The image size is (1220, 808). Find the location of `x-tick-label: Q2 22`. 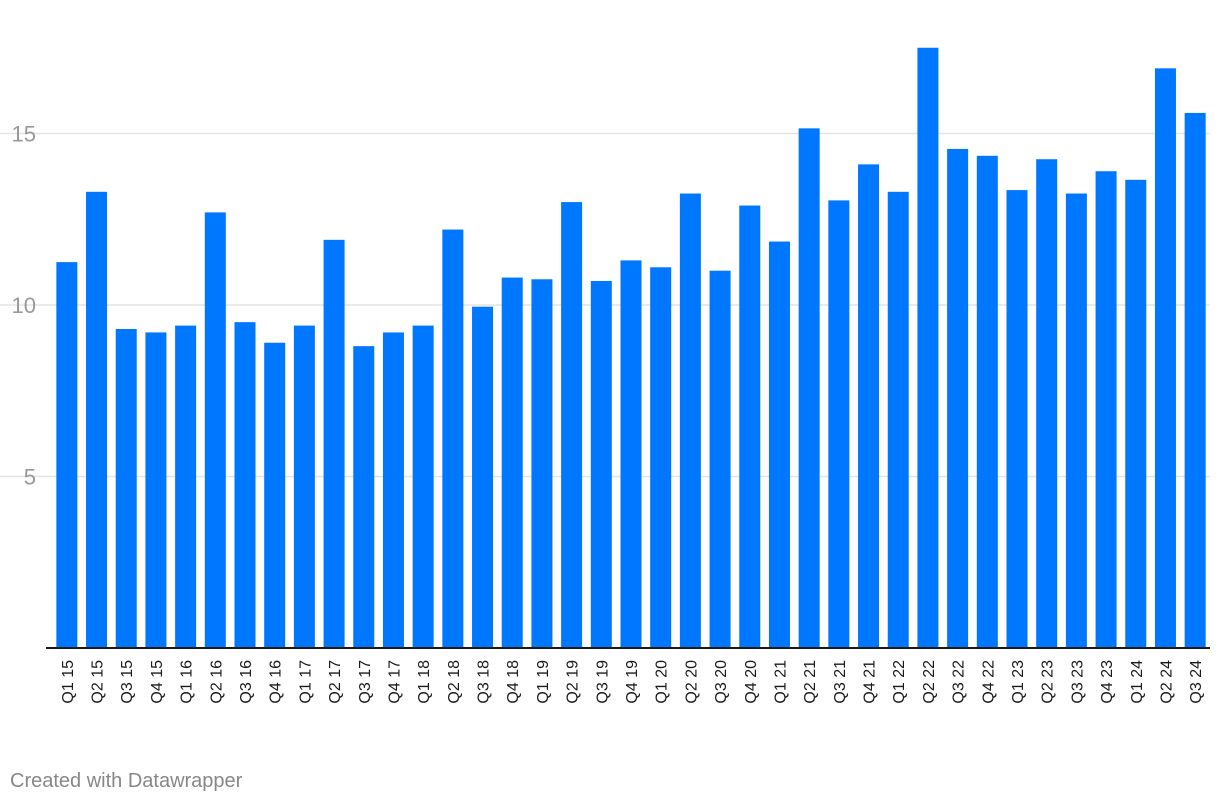

x-tick-label: Q2 22 is located at coordinates (929, 682).